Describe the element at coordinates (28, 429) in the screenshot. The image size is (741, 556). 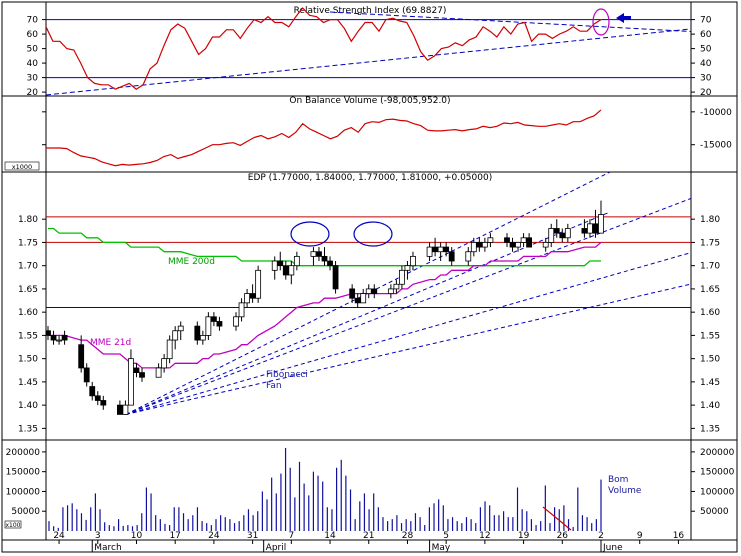
I see `price-tick-label: 1.35` at that location.